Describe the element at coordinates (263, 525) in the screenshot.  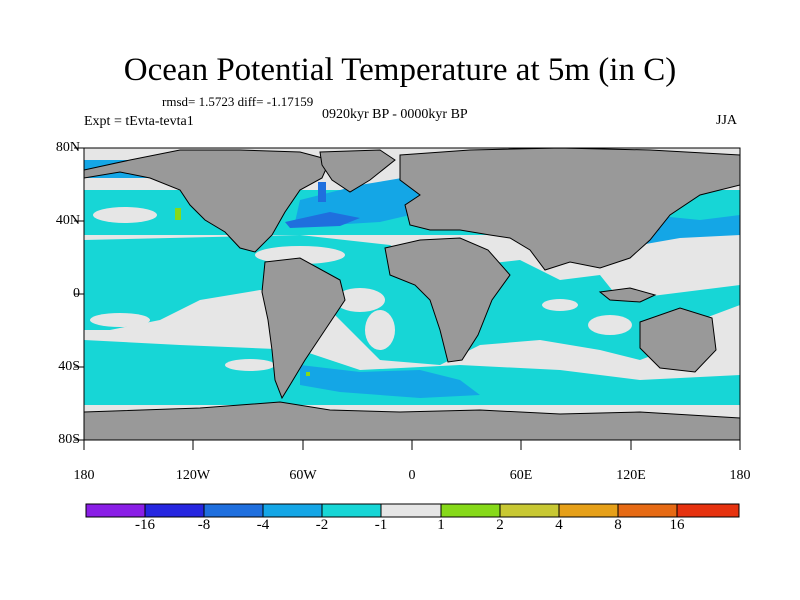
I see `colorbar-label: -4` at that location.